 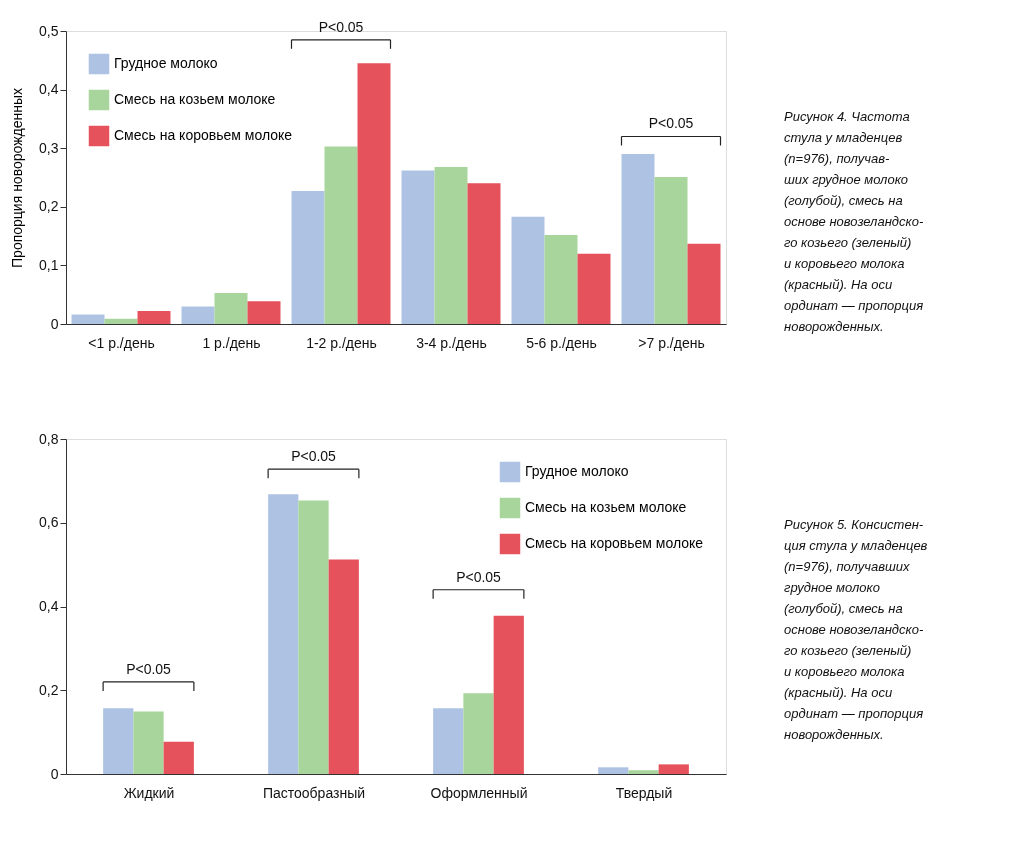 What do you see at coordinates (561, 342) in the screenshot?
I see `x-tick-label: 5-6 р./день` at bounding box center [561, 342].